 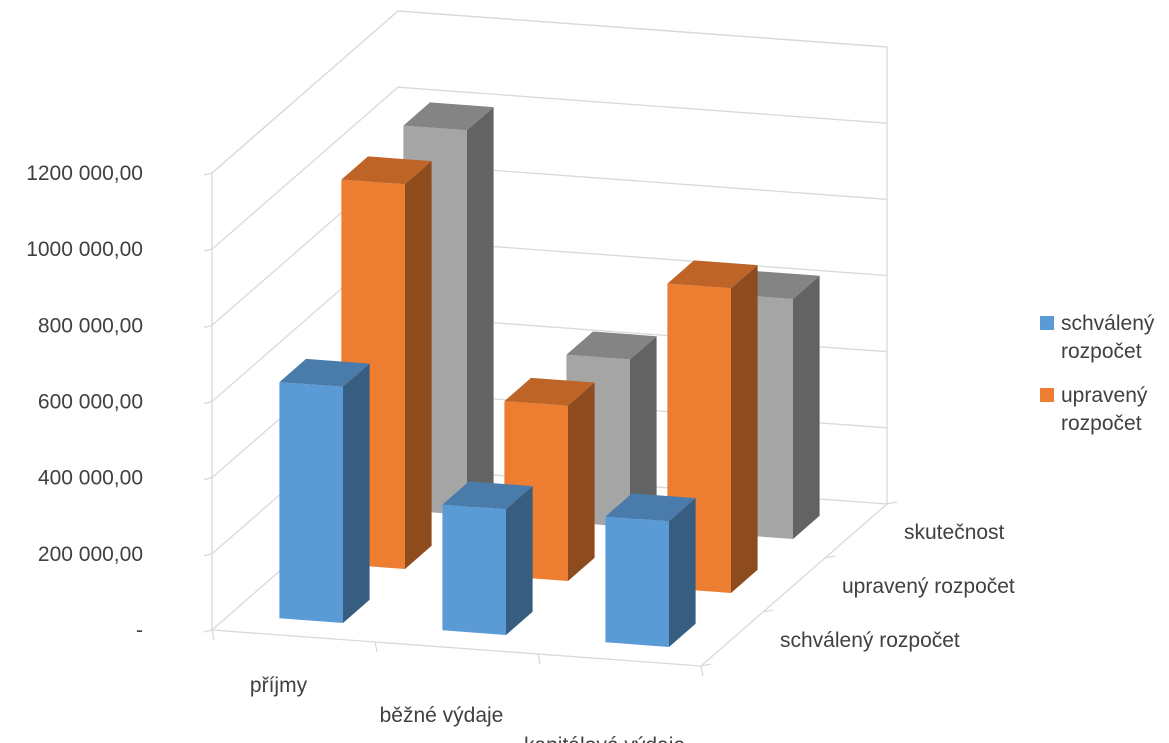 What do you see at coordinates (90, 402) in the screenshot?
I see `y-tick-label: 600 000,00` at bounding box center [90, 402].